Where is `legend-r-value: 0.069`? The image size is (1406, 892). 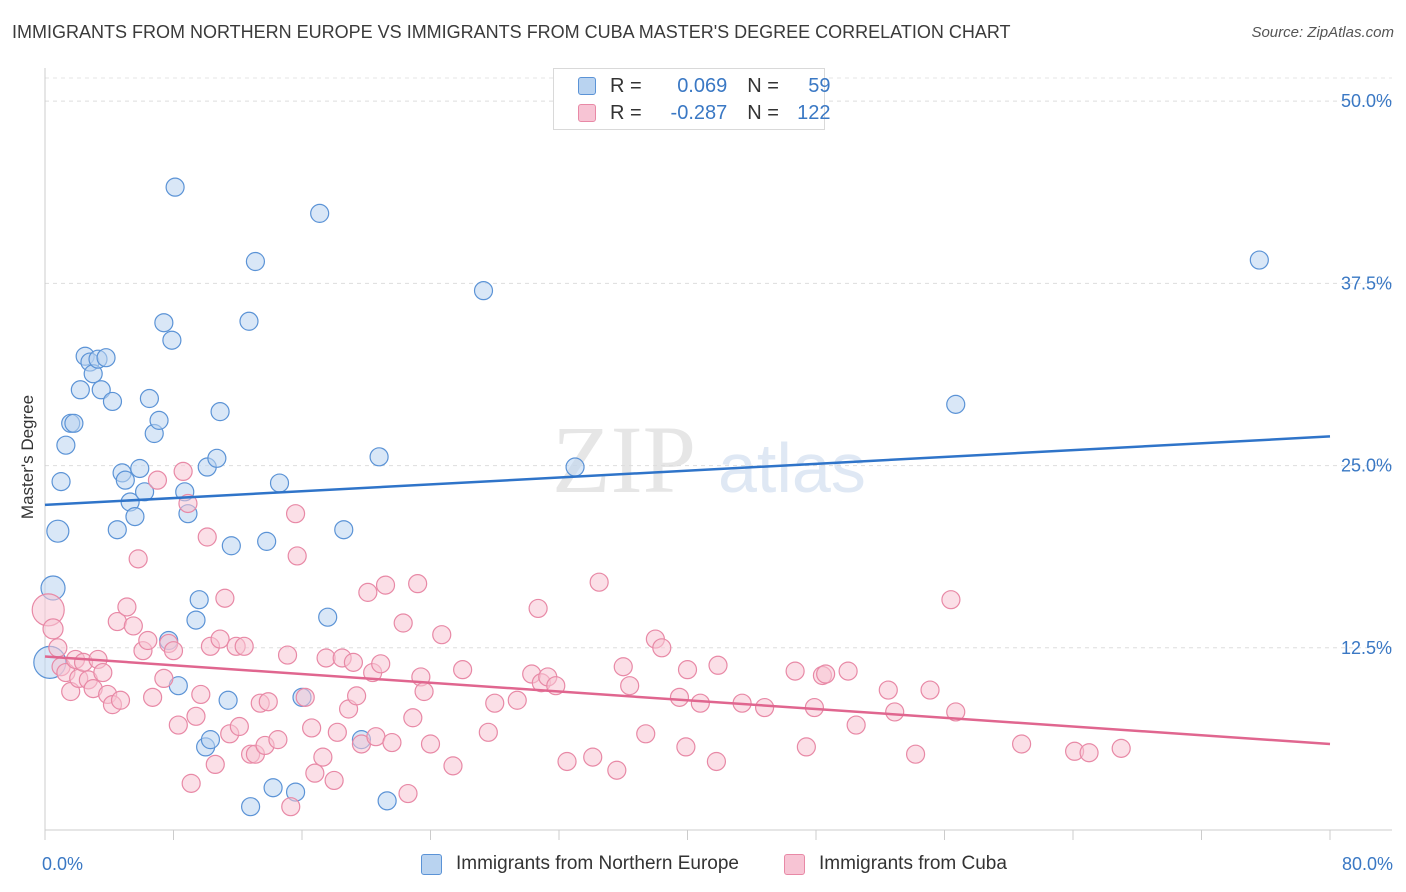
legend-r-value: 0.069 is located at coordinates (702, 85).